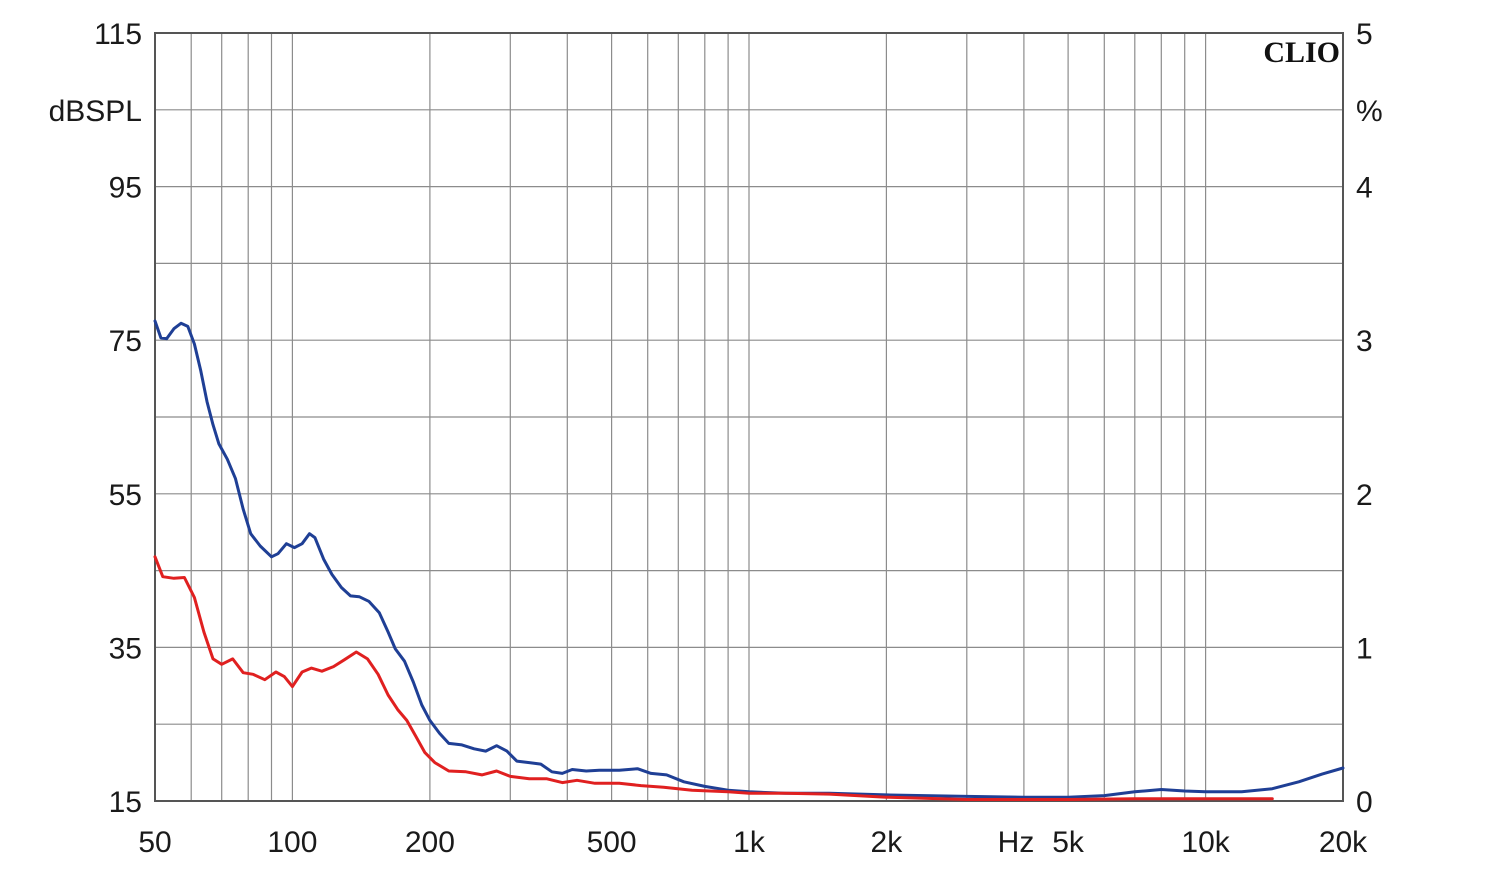 The width and height of the screenshot is (1500, 870). I want to click on x-tick-label: 2k, so click(887, 842).